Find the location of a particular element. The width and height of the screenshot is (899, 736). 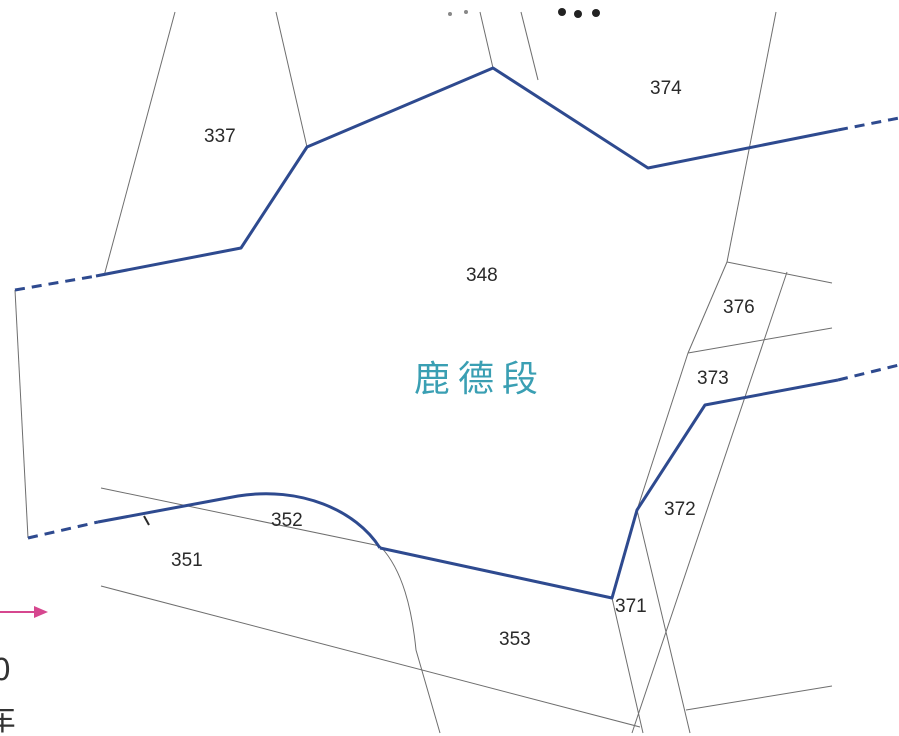

edge-char: 车 is located at coordinates (8, 719).